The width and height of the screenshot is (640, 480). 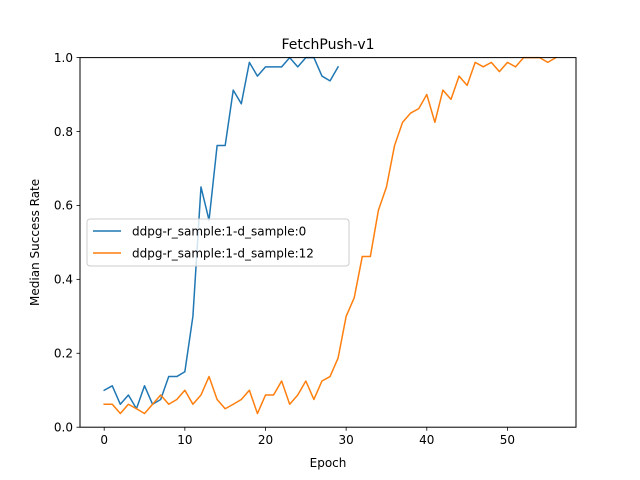 What do you see at coordinates (327, 45) in the screenshot?
I see `chart-title: FetchPush-v1` at bounding box center [327, 45].